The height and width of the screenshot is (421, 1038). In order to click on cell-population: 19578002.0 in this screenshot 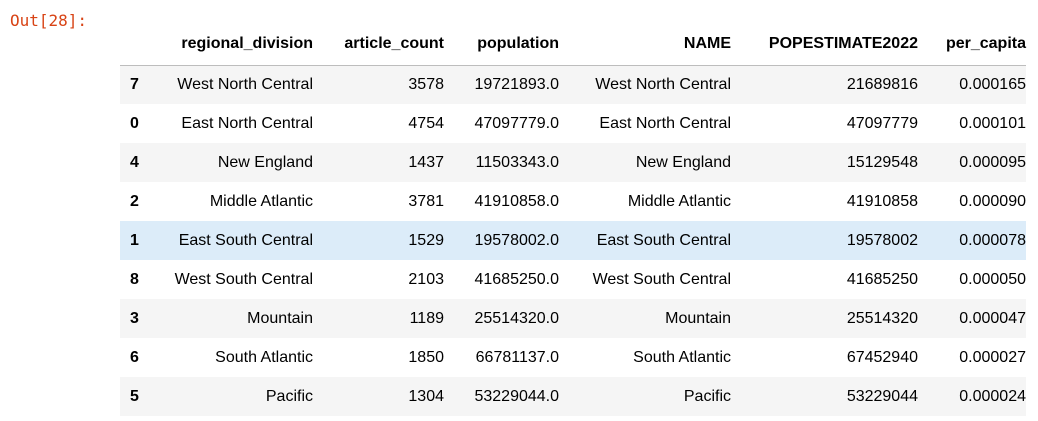, I will do `click(516, 240)`.